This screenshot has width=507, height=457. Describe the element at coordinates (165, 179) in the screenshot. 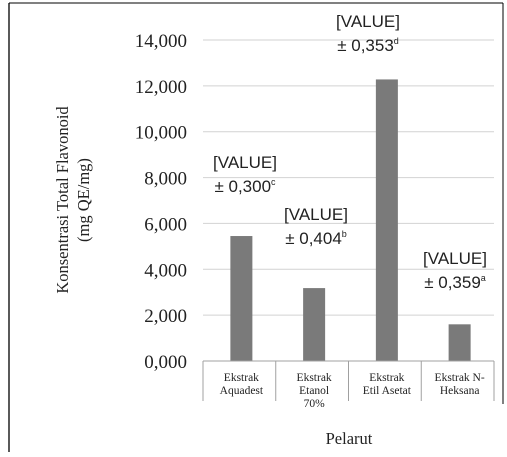

I see `y-tick-label: 8,000` at that location.